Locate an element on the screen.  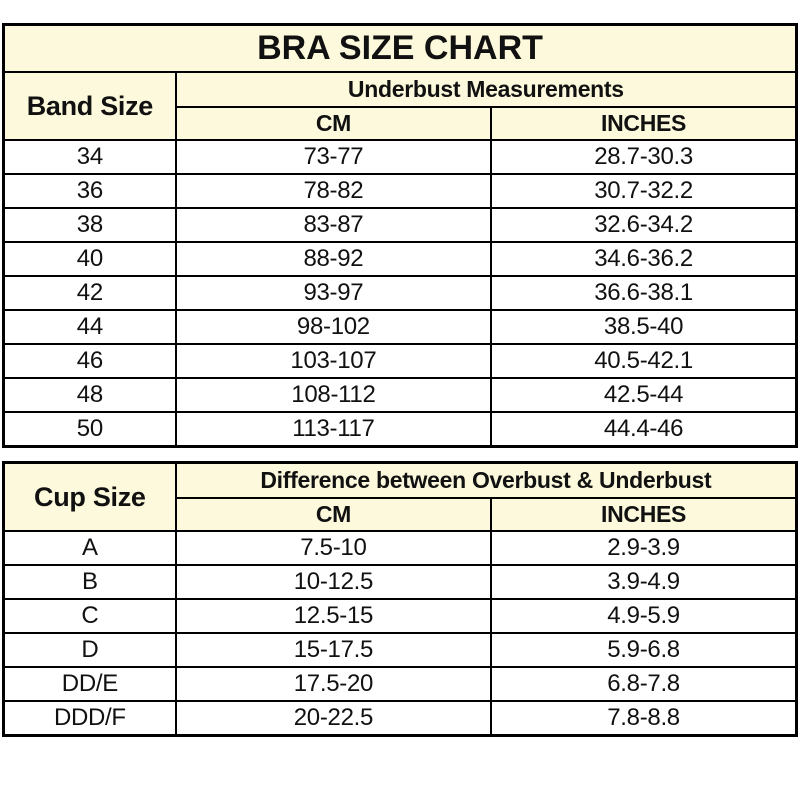
band-inches-cell: 36.6-38.1 is located at coordinates (644, 293).